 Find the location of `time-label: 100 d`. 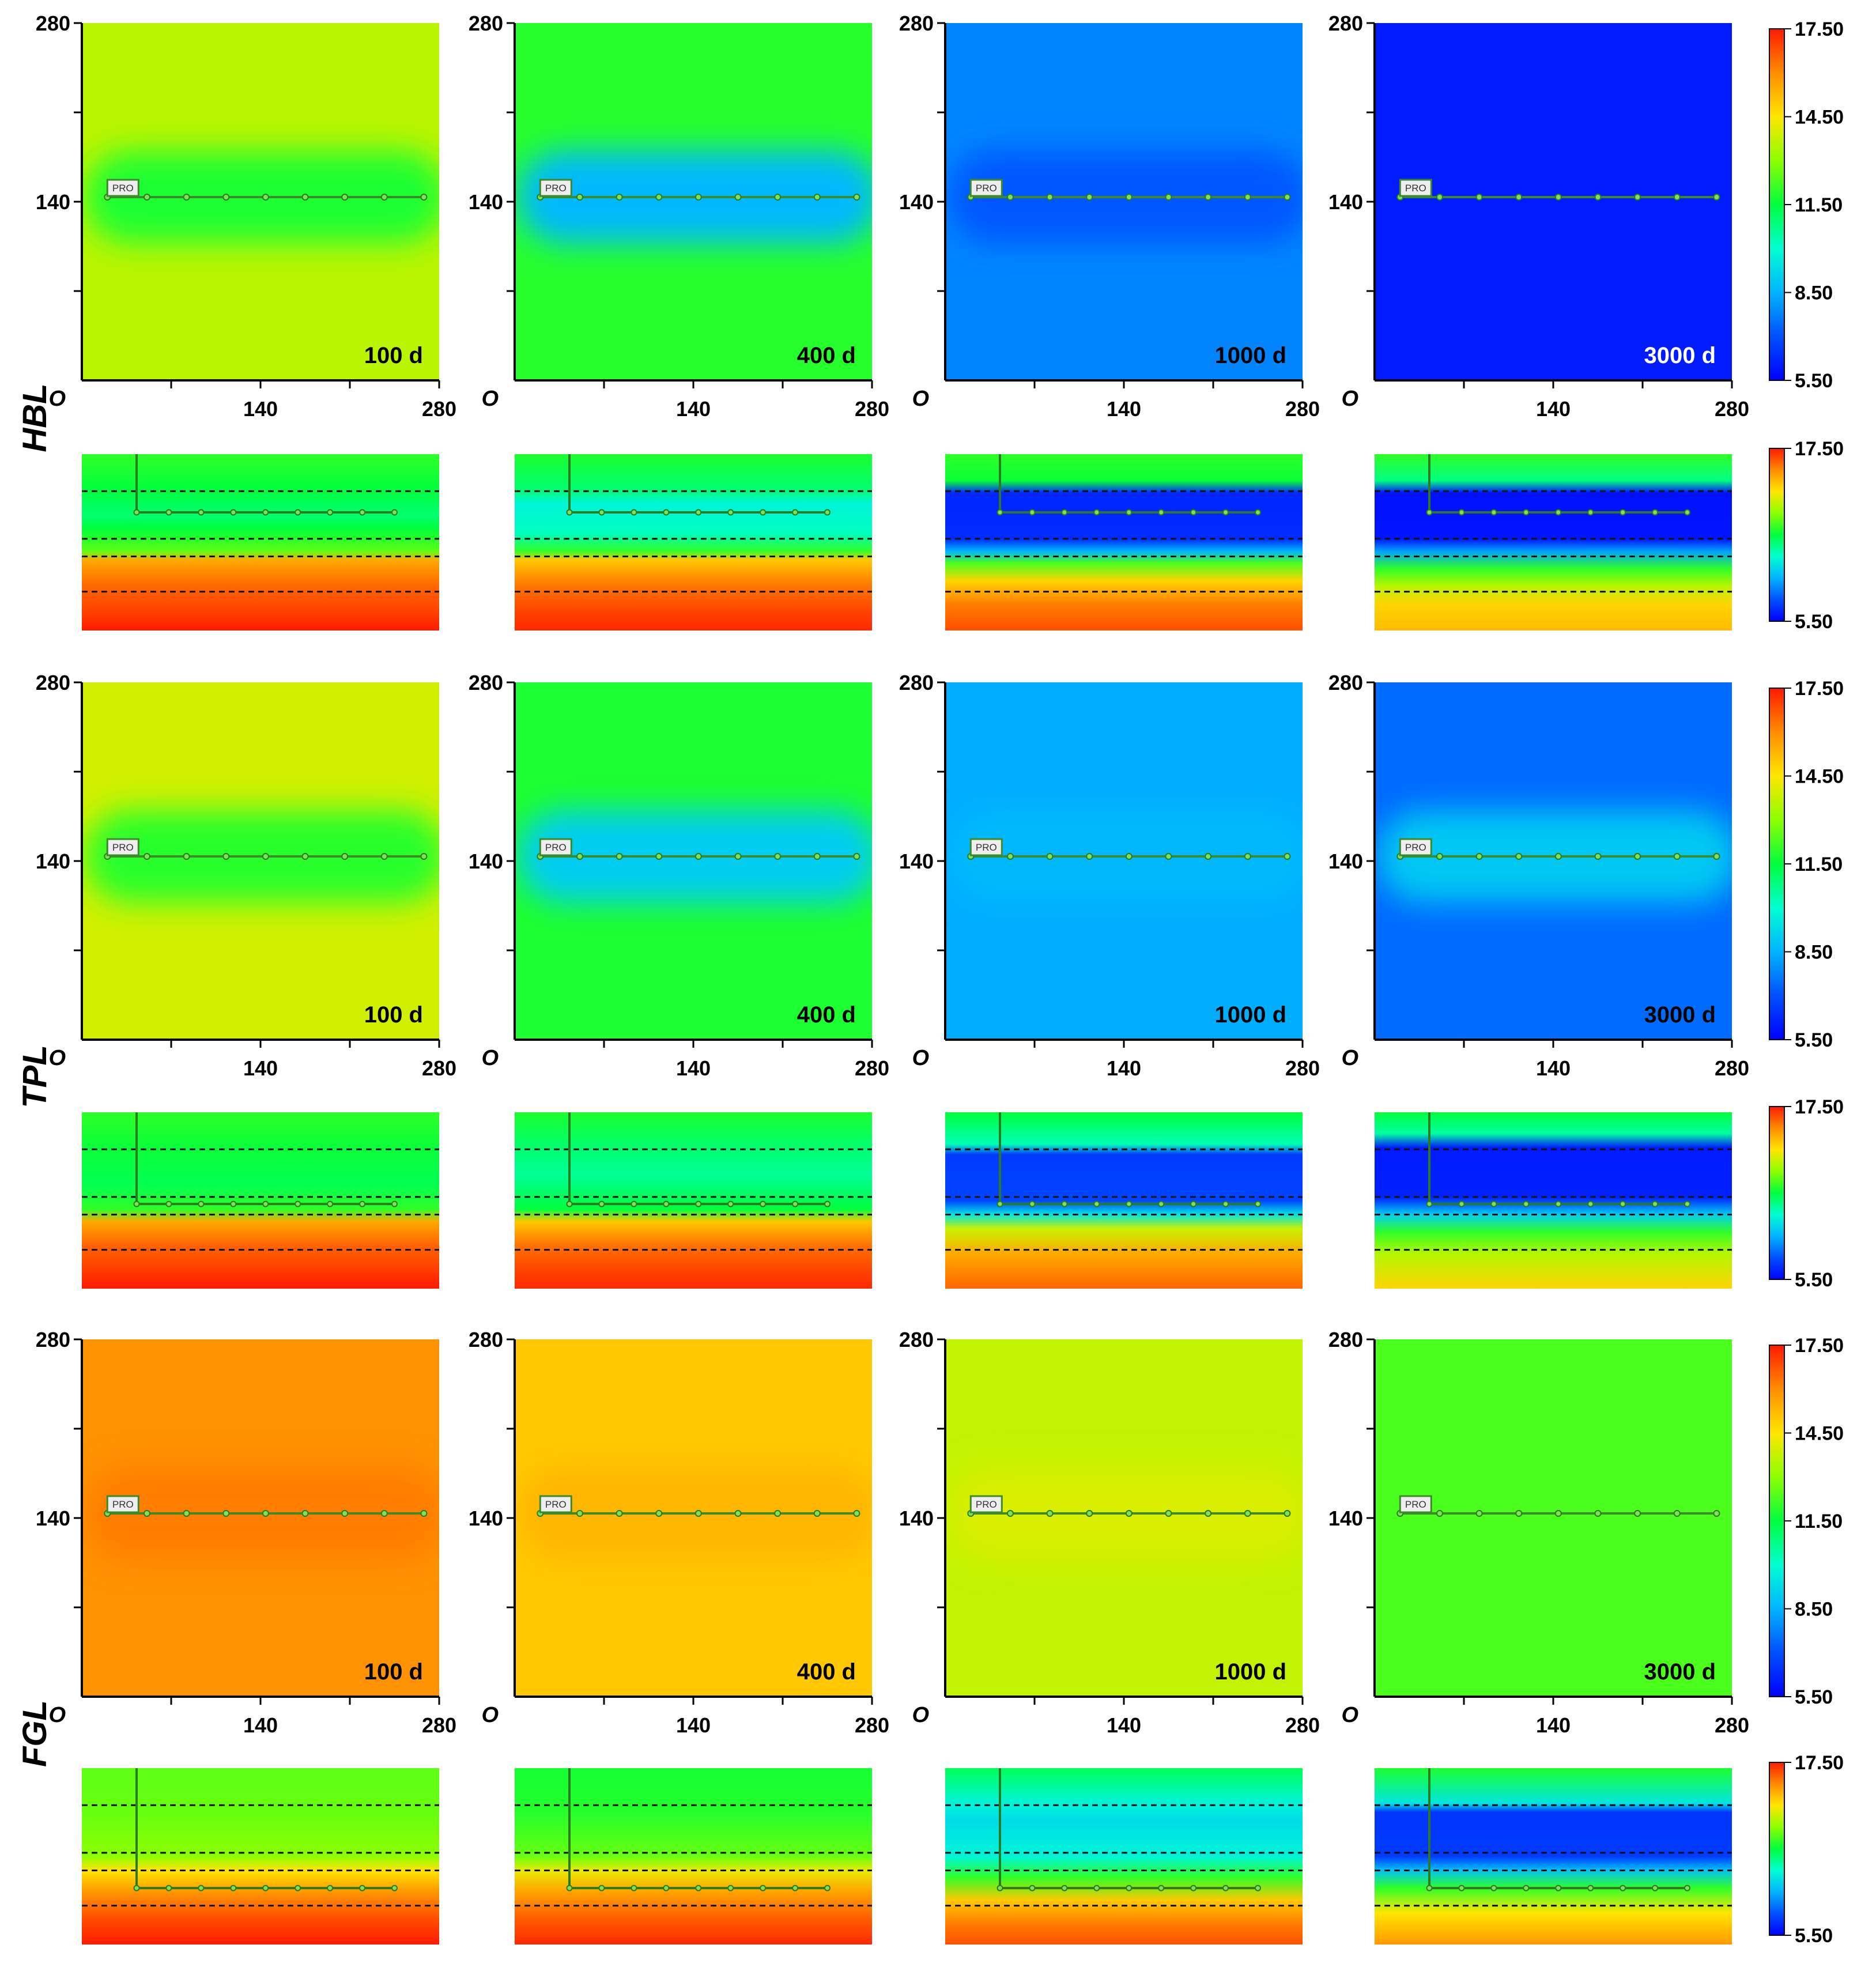

time-label: 100 d is located at coordinates (393, 1015).